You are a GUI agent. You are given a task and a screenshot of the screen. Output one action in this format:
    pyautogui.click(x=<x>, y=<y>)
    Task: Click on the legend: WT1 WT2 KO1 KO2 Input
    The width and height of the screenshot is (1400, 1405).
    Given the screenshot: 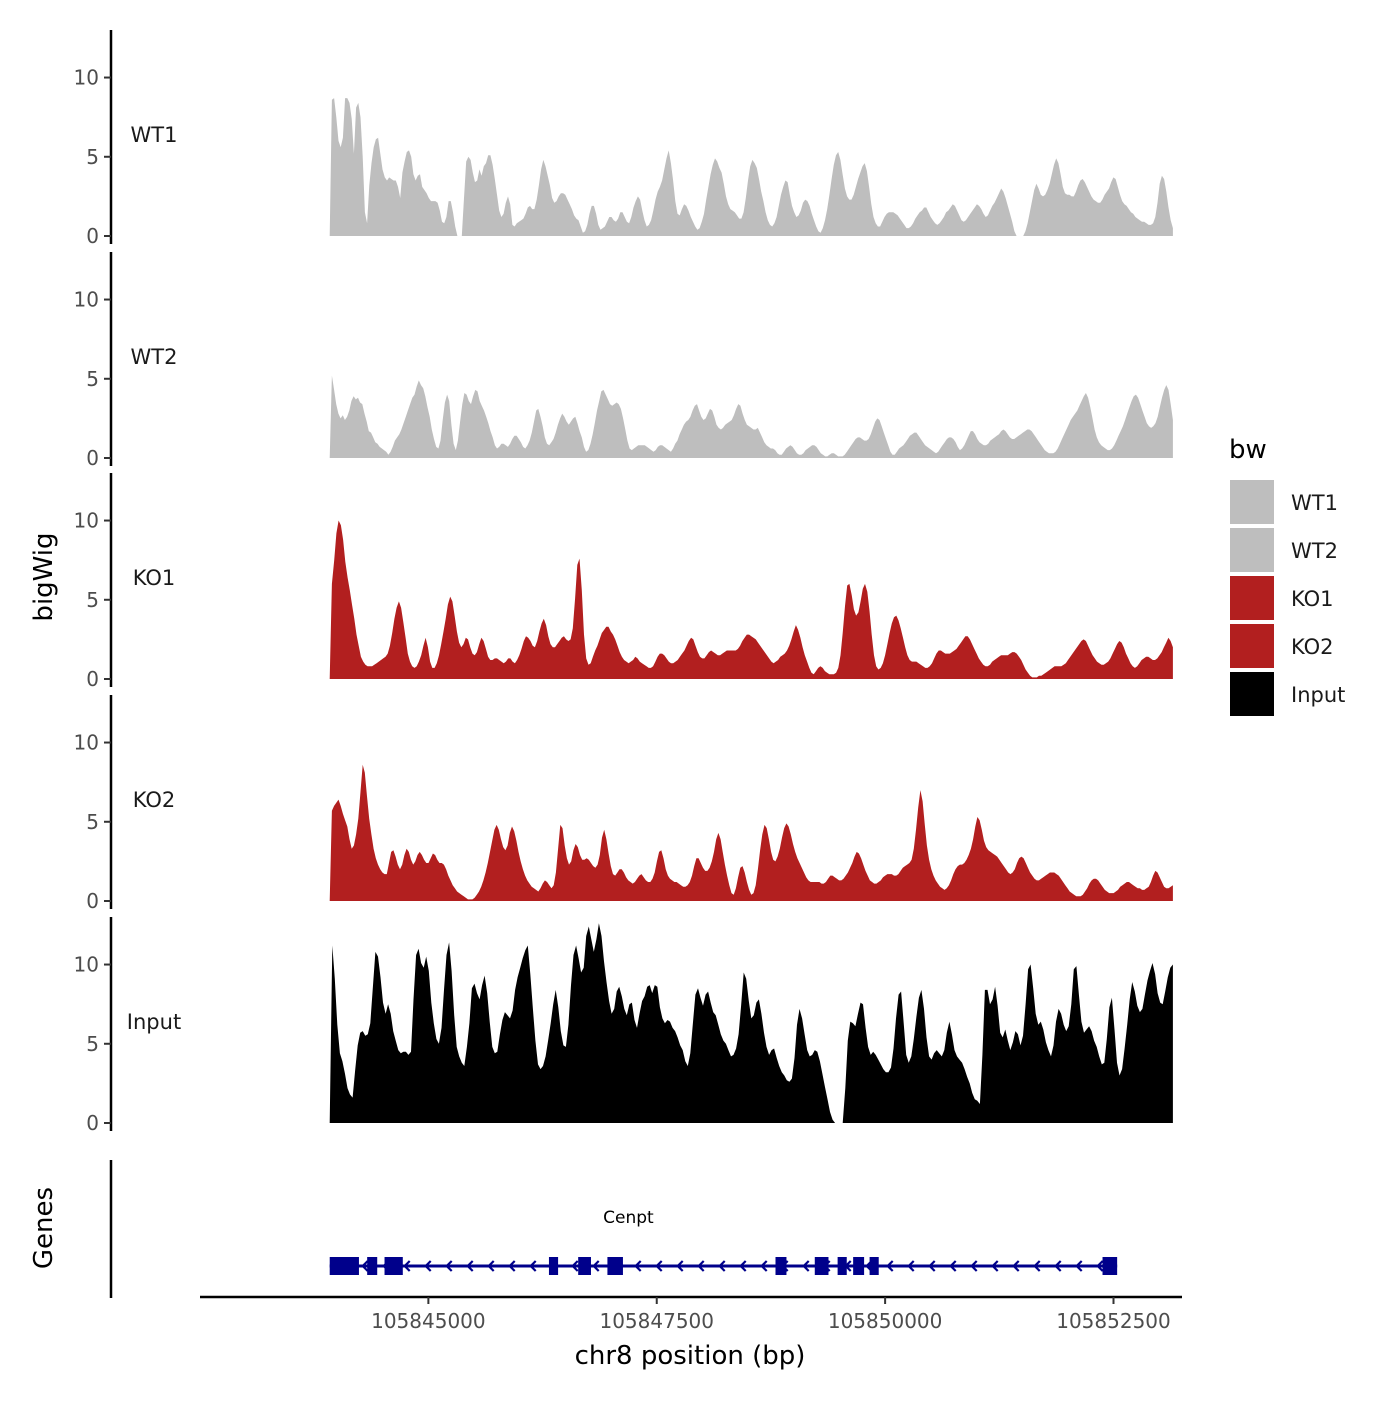 What is the action you would take?
    pyautogui.click(x=1287, y=598)
    